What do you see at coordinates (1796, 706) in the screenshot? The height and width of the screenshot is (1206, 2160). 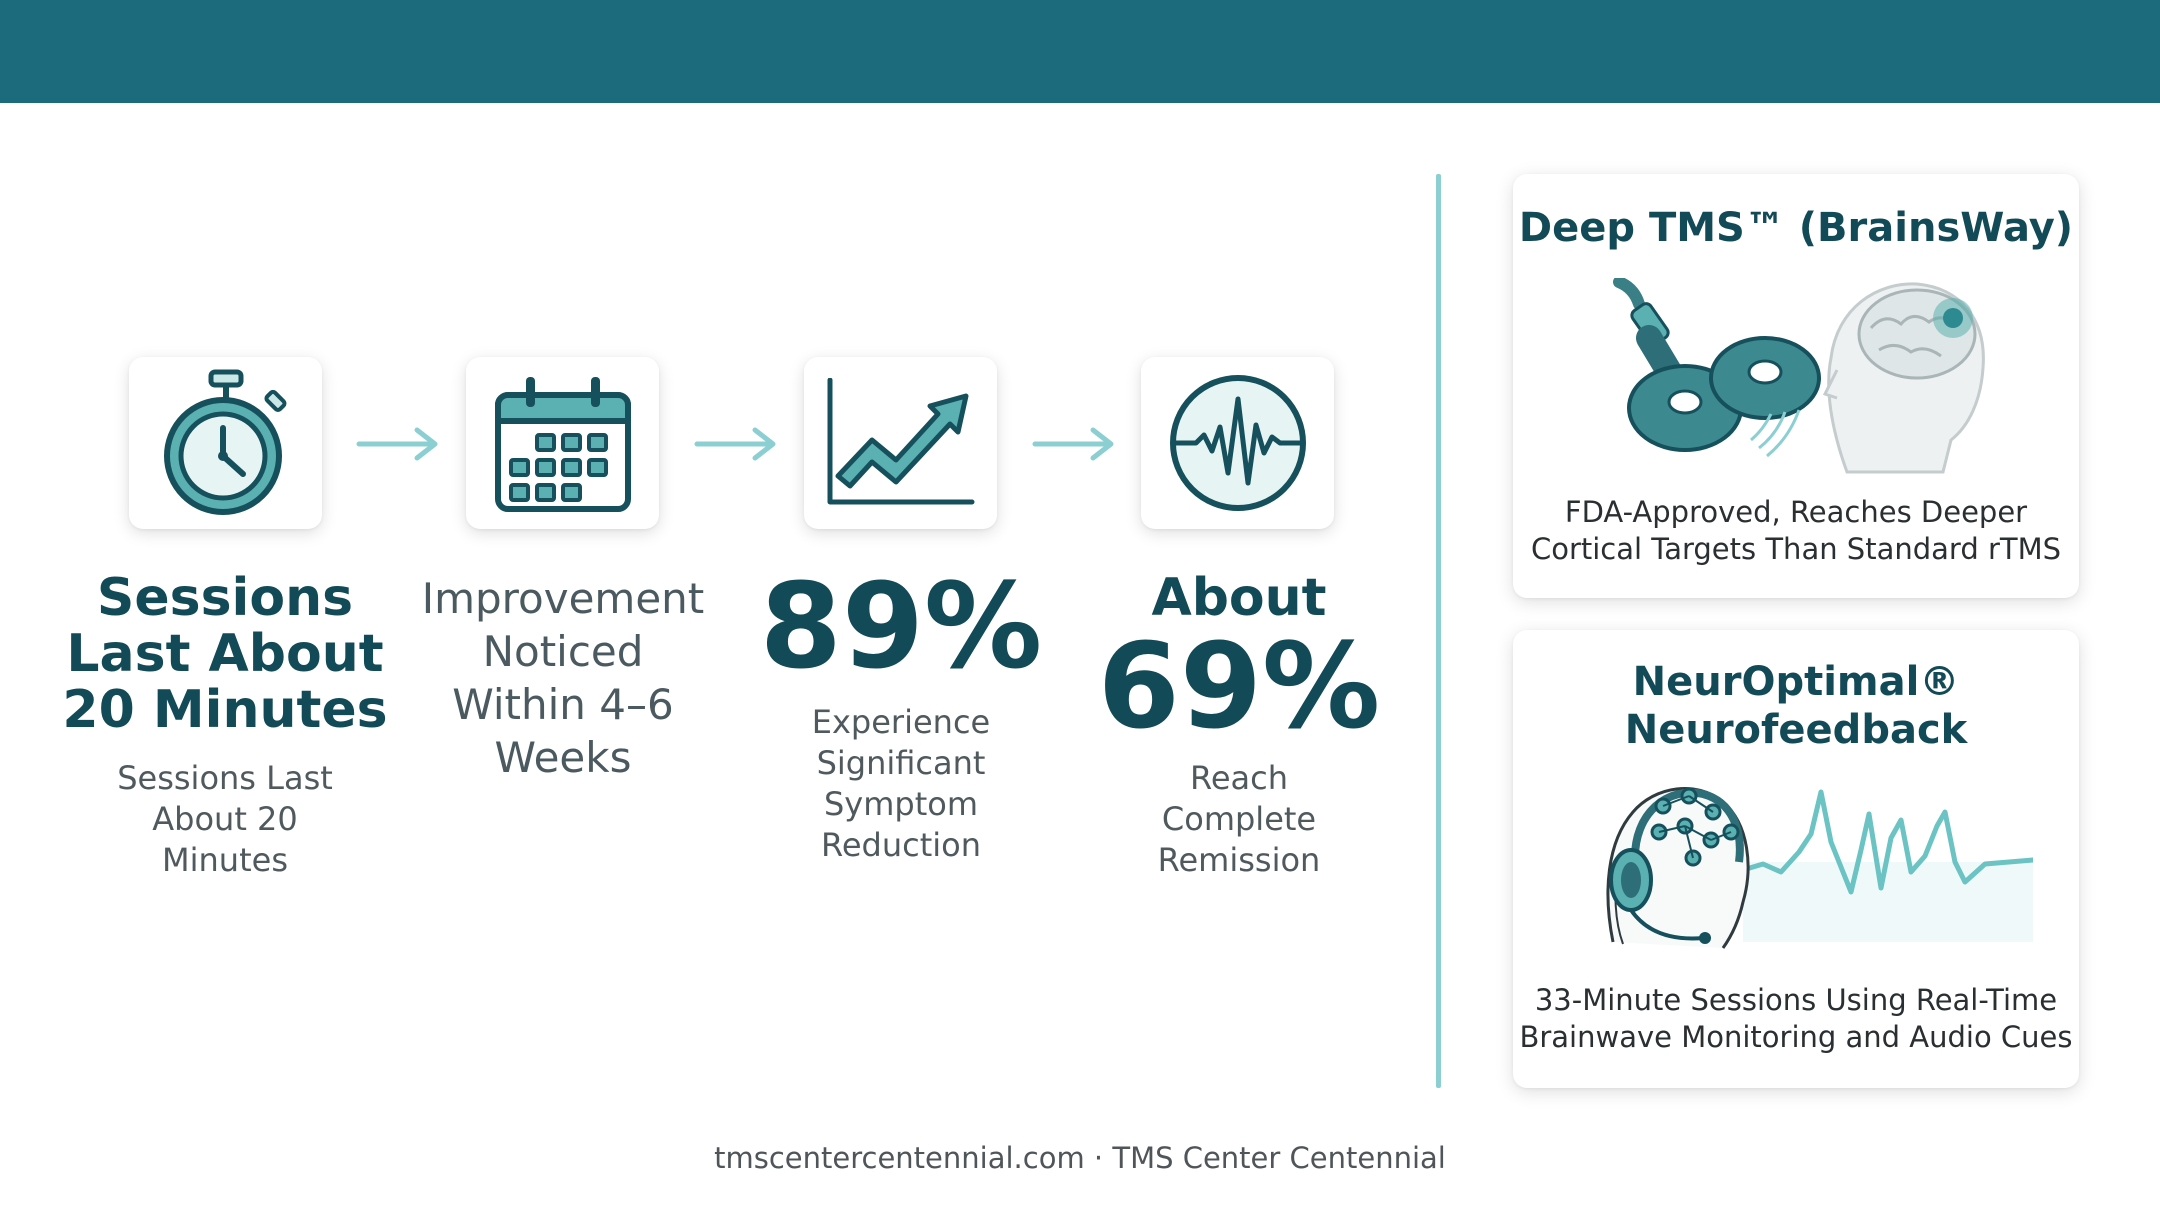 I see `neuroptimal-title: NeurOptimal® Neurofeedback` at bounding box center [1796, 706].